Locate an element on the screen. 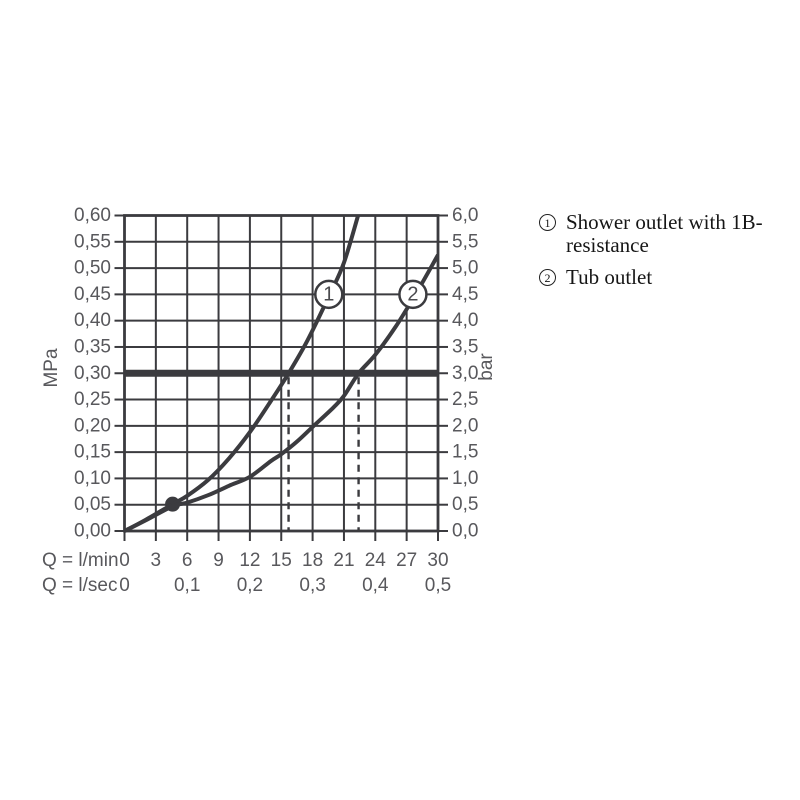 The height and width of the screenshot is (800, 800). y-right-tick-label: 1,5 is located at coordinates (465, 452).